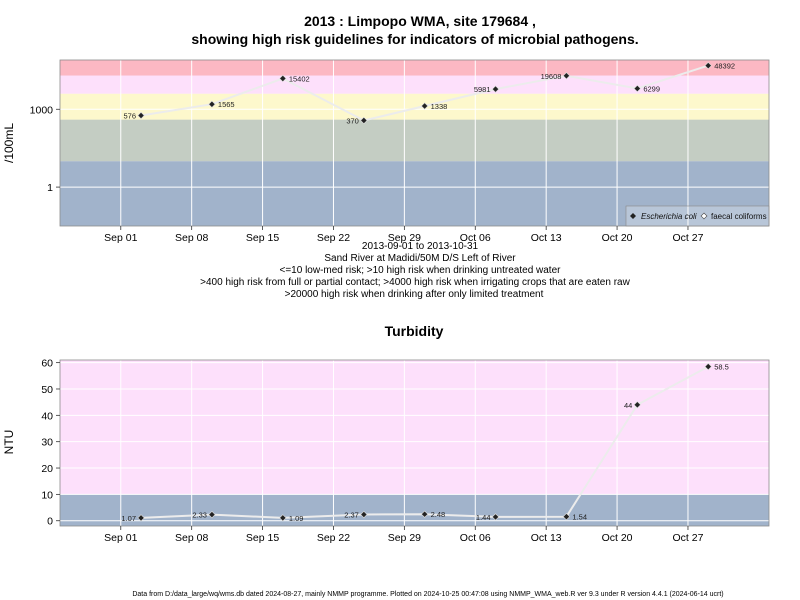  What do you see at coordinates (262, 538) in the screenshot?
I see `chart2-x-tick-label: Sep 15` at bounding box center [262, 538].